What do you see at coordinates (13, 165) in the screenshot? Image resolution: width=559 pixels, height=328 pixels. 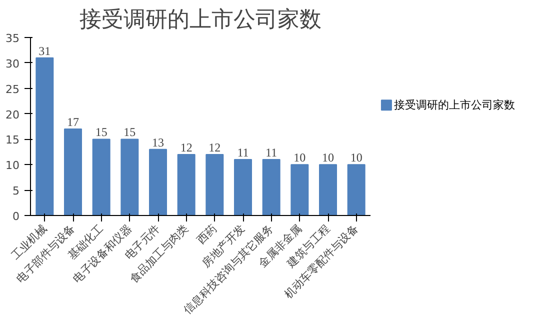 I see `y-tick-label: 10` at bounding box center [13, 165].